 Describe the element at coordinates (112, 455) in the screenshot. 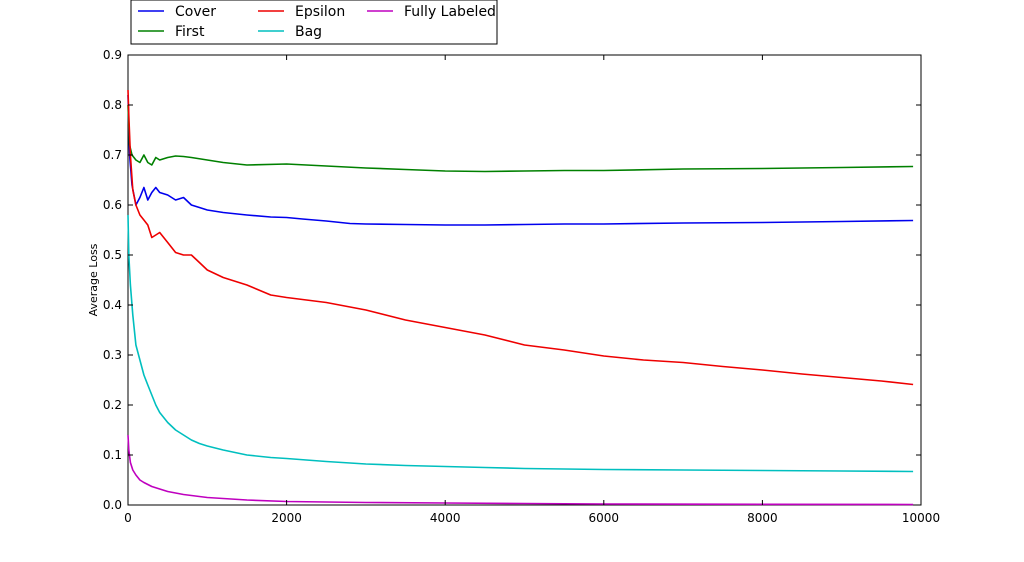

I see `y-tick-label: 0.1` at that location.